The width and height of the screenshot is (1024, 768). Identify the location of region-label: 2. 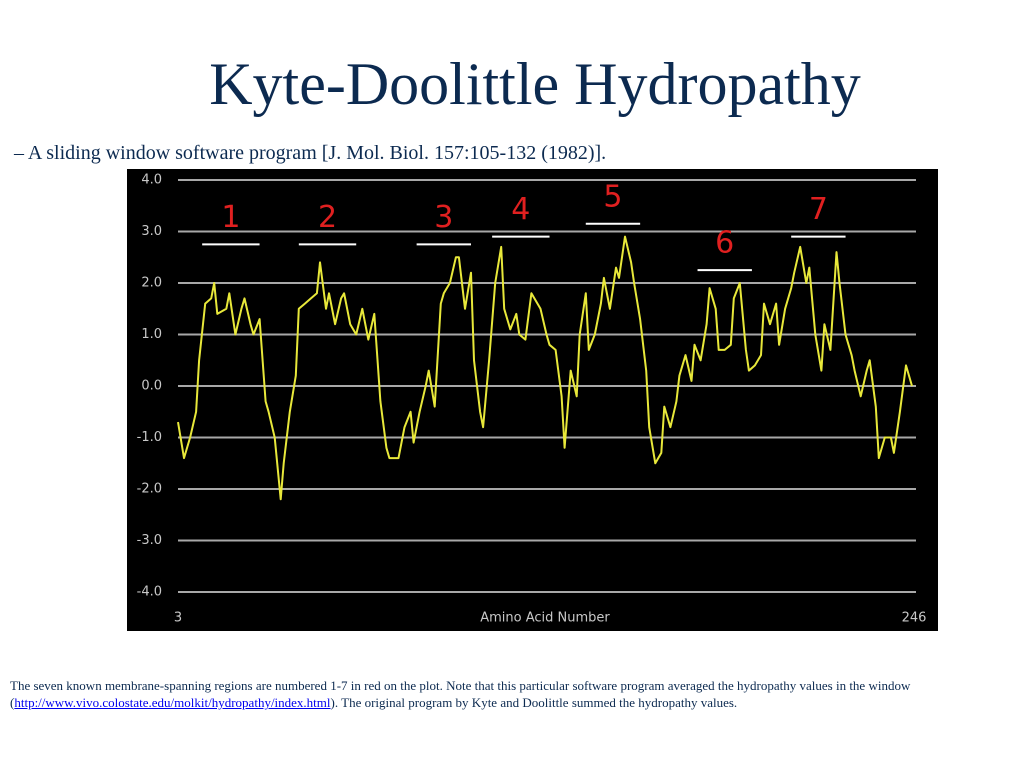
(327, 217).